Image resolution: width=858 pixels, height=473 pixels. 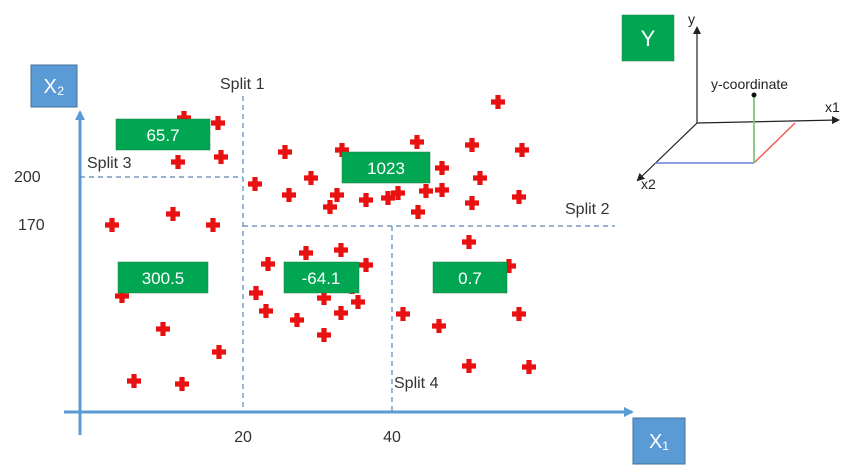 I want to click on region-box: 1023, so click(x=386, y=167).